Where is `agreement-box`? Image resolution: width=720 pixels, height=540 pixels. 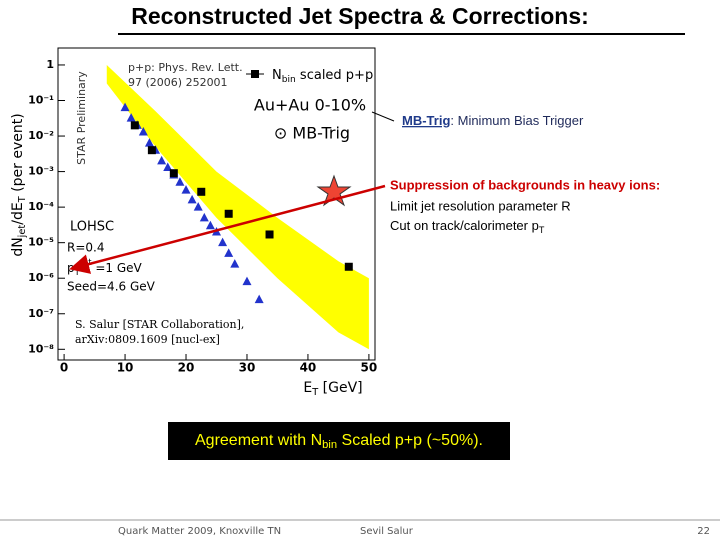
agreement-box is located at coordinates (339, 441).